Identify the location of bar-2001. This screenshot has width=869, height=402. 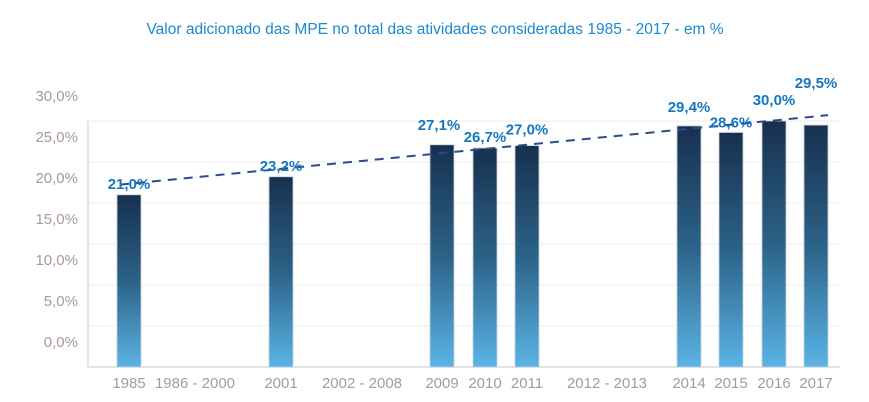
(281, 272).